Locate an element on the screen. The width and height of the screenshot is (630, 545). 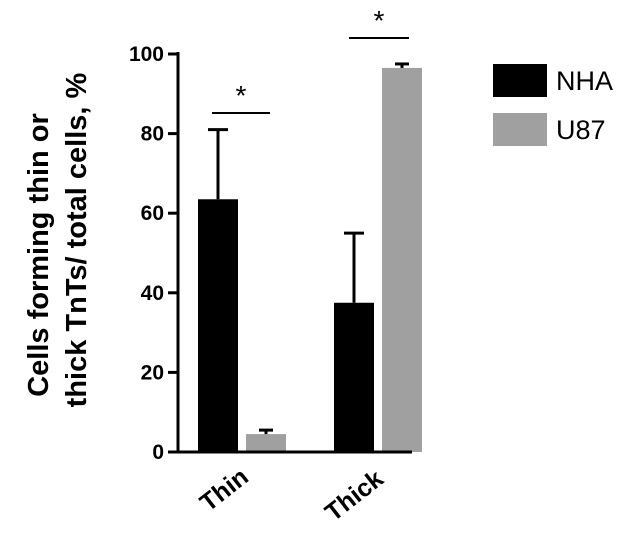
y-tick-label: 60 is located at coordinates (152, 213).